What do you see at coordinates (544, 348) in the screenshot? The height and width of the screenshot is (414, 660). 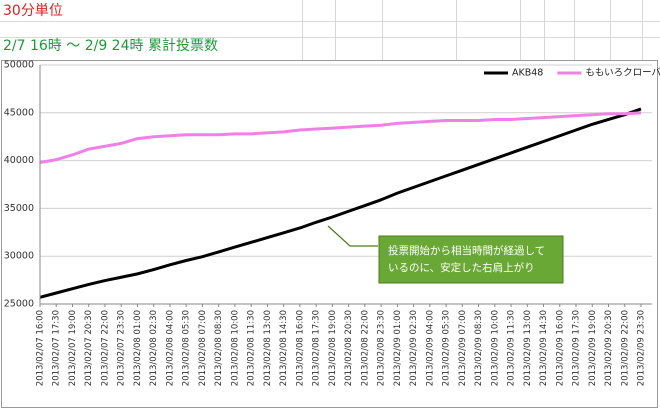 I see `x-tick-label: 2013/02/09 14:30` at bounding box center [544, 348].